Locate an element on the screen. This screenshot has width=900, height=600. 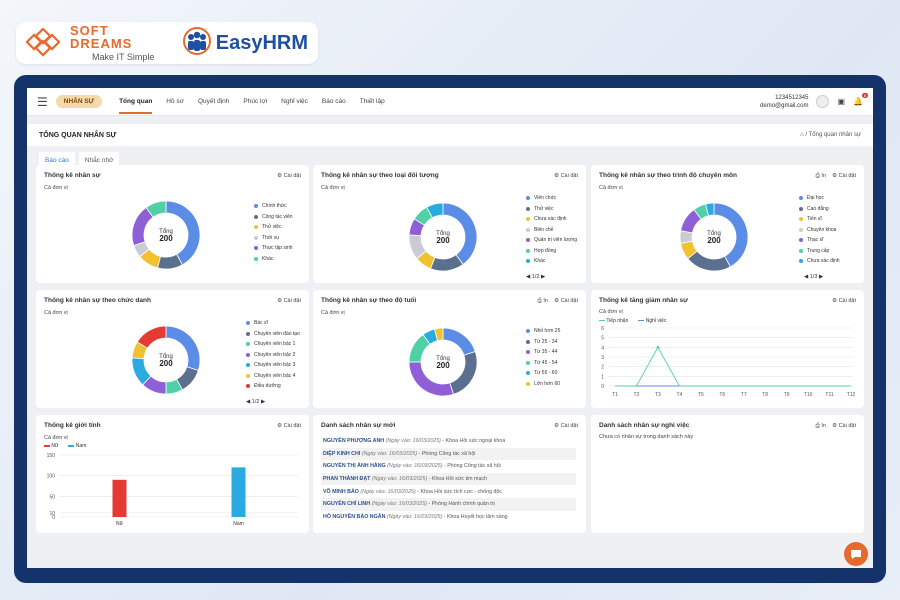
module-badge: NHÂN SỰ is located at coordinates (79, 101).